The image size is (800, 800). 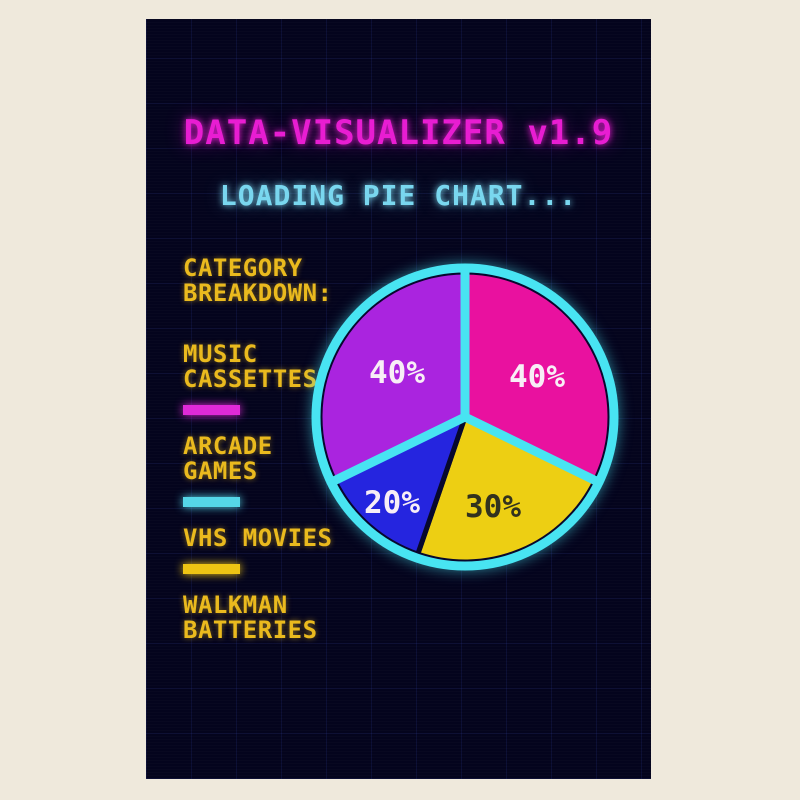 I want to click on legend-item-music-cassettes: MUSIC CASSETTES, so click(x=275, y=378).